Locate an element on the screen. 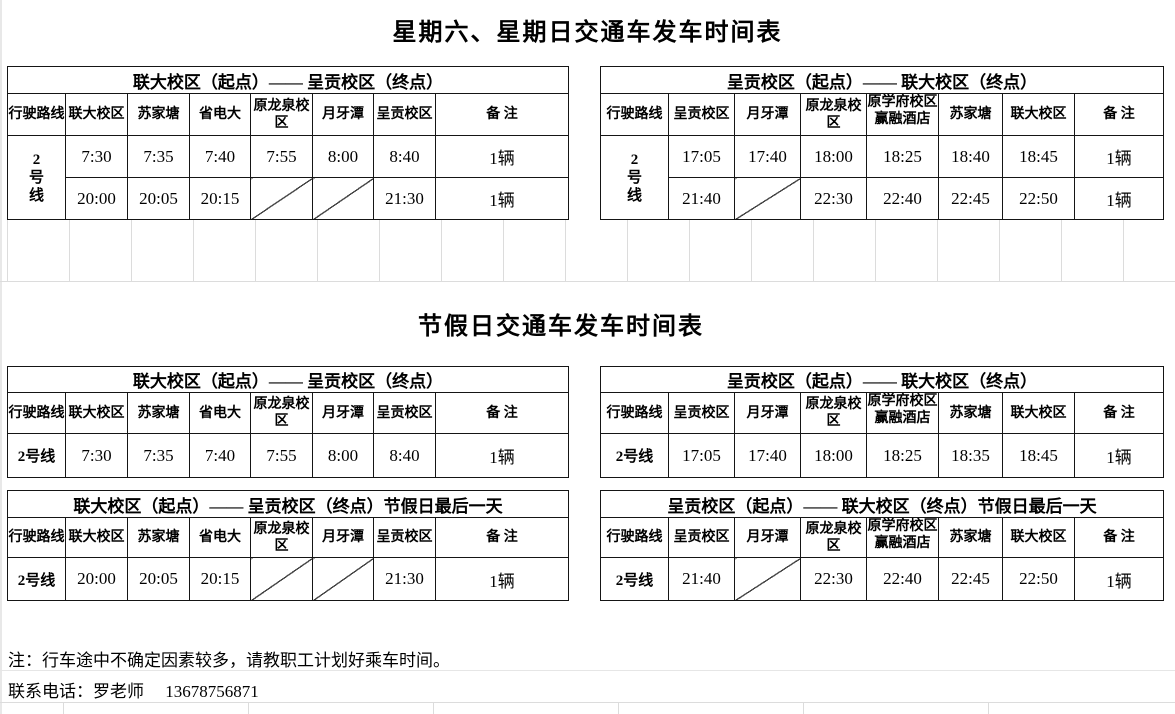 Image resolution: width=1175 pixels, height=714 pixels. holiday-timetable-title: 节假日交通车发车时间表 is located at coordinates (561, 327).